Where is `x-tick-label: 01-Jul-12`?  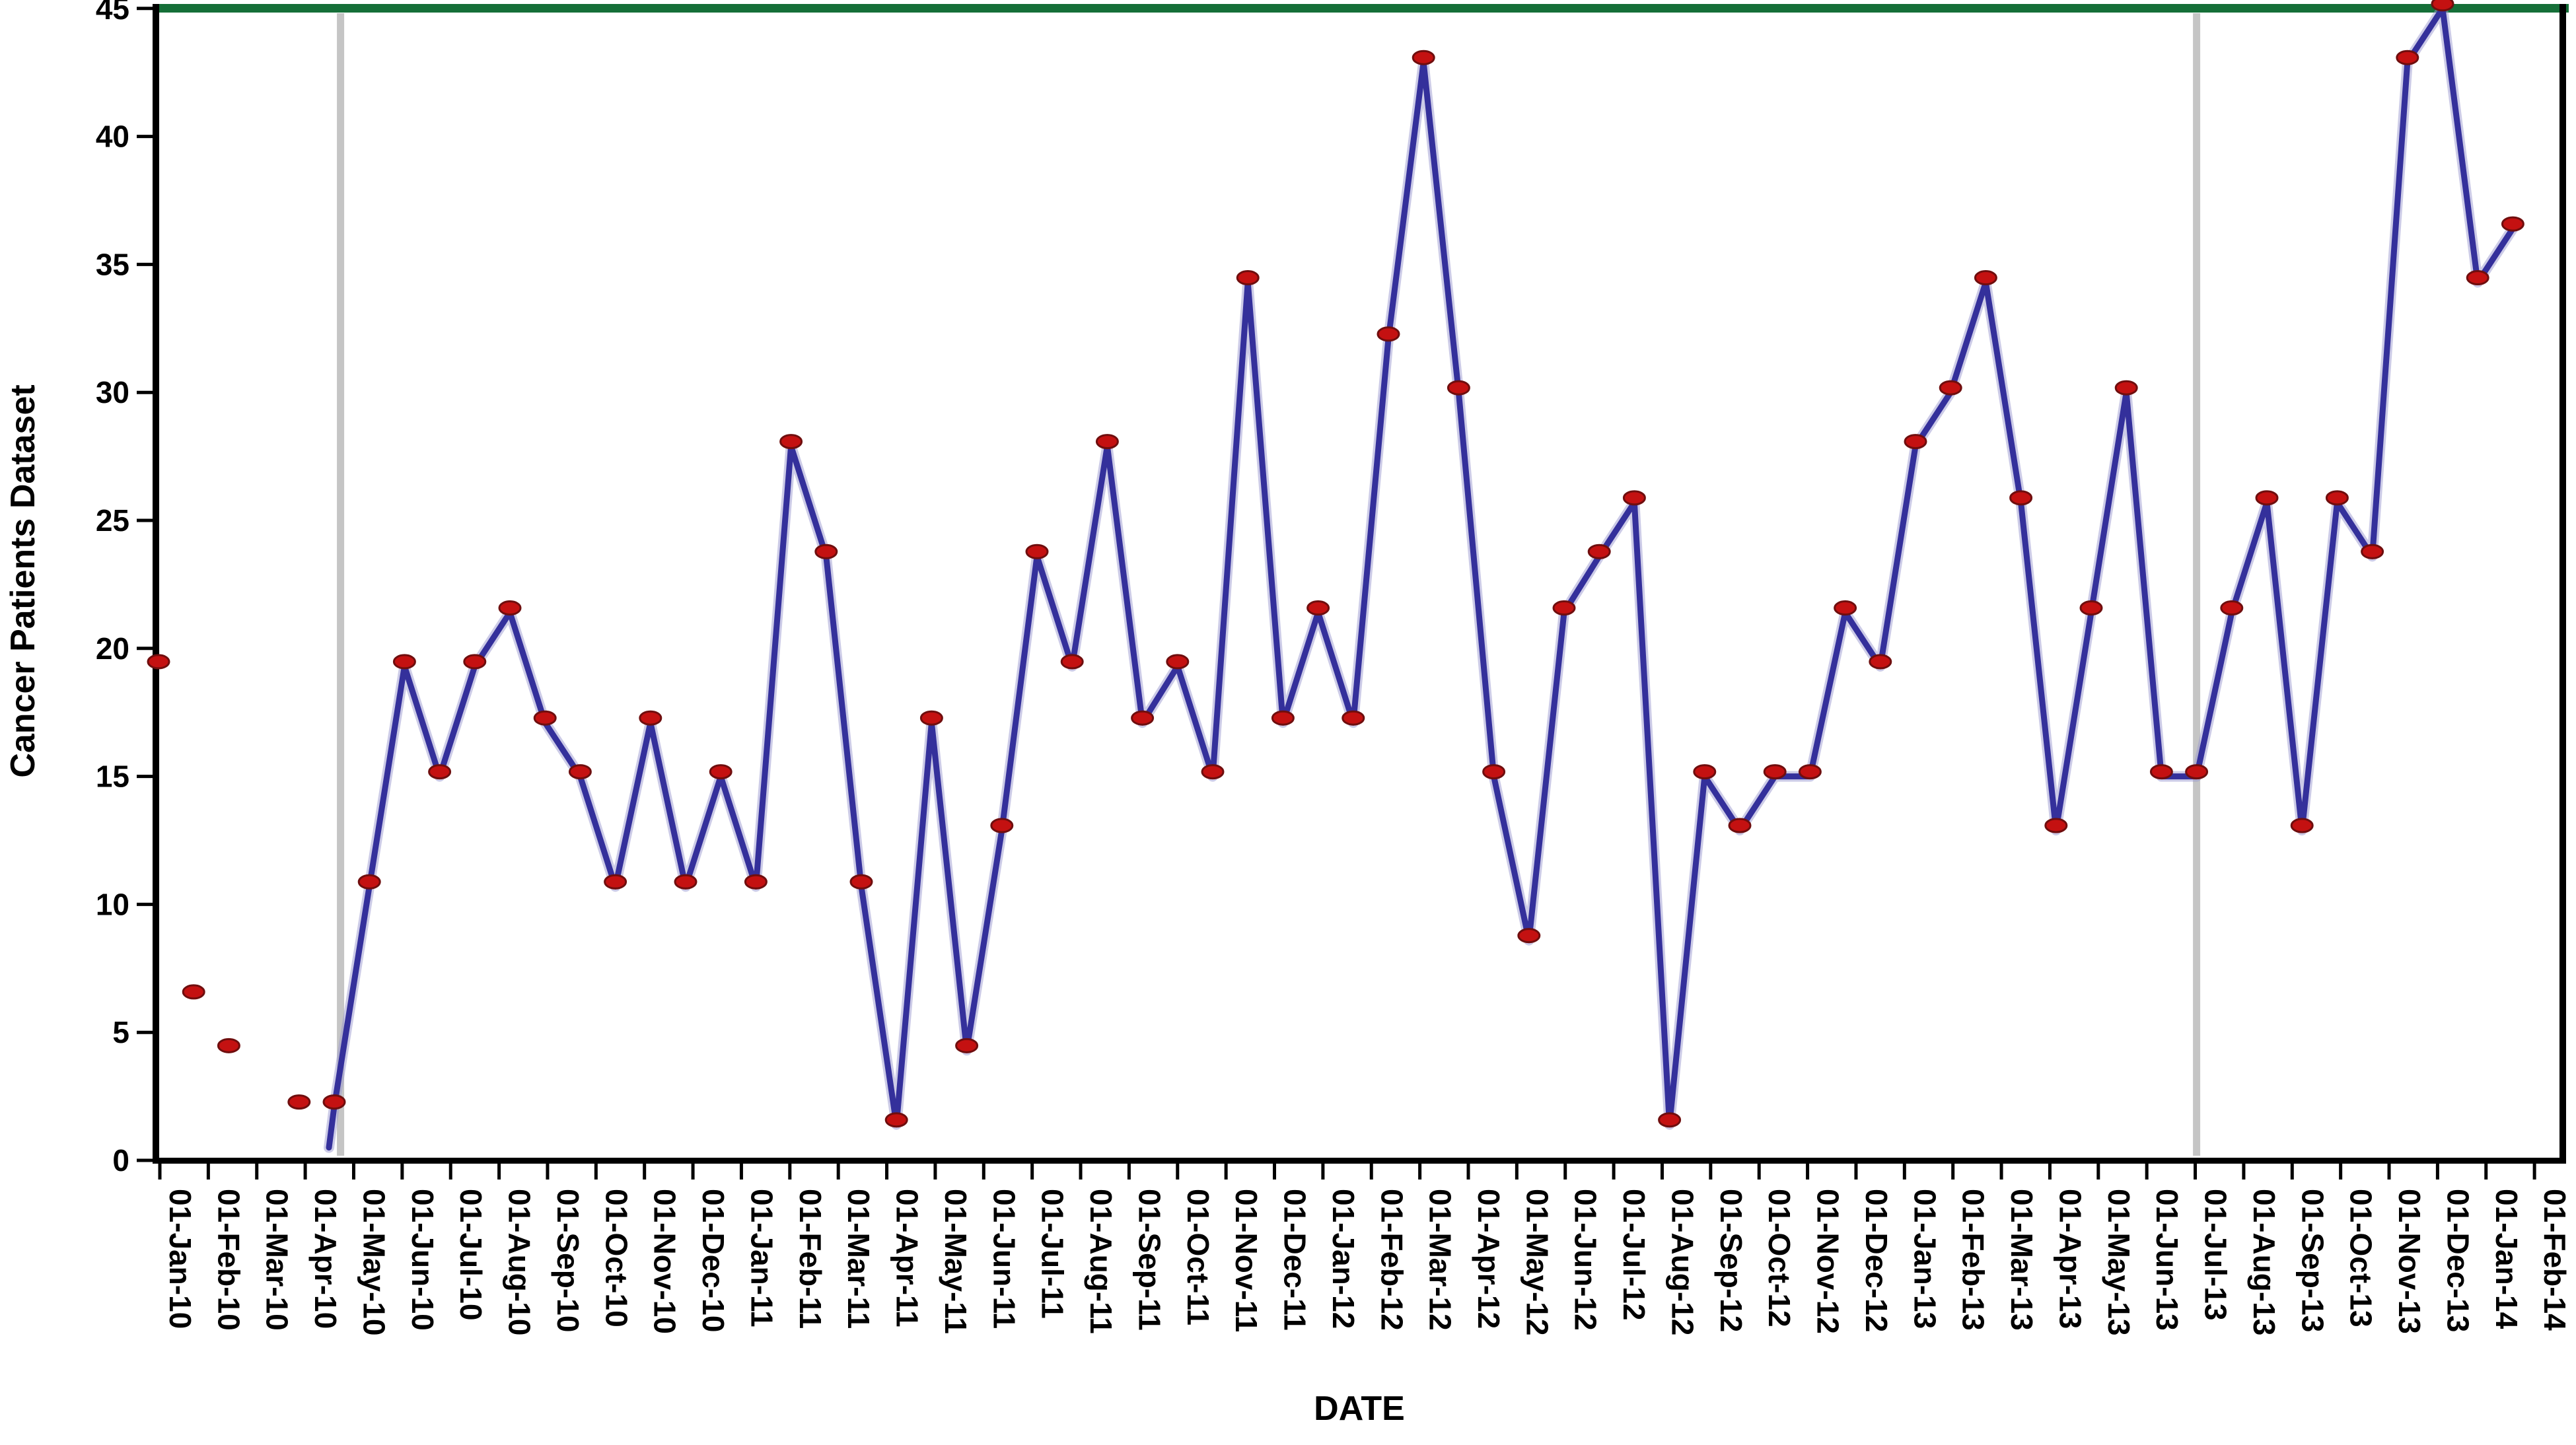
x-tick-label: 01-Jul-12 is located at coordinates (1634, 1255).